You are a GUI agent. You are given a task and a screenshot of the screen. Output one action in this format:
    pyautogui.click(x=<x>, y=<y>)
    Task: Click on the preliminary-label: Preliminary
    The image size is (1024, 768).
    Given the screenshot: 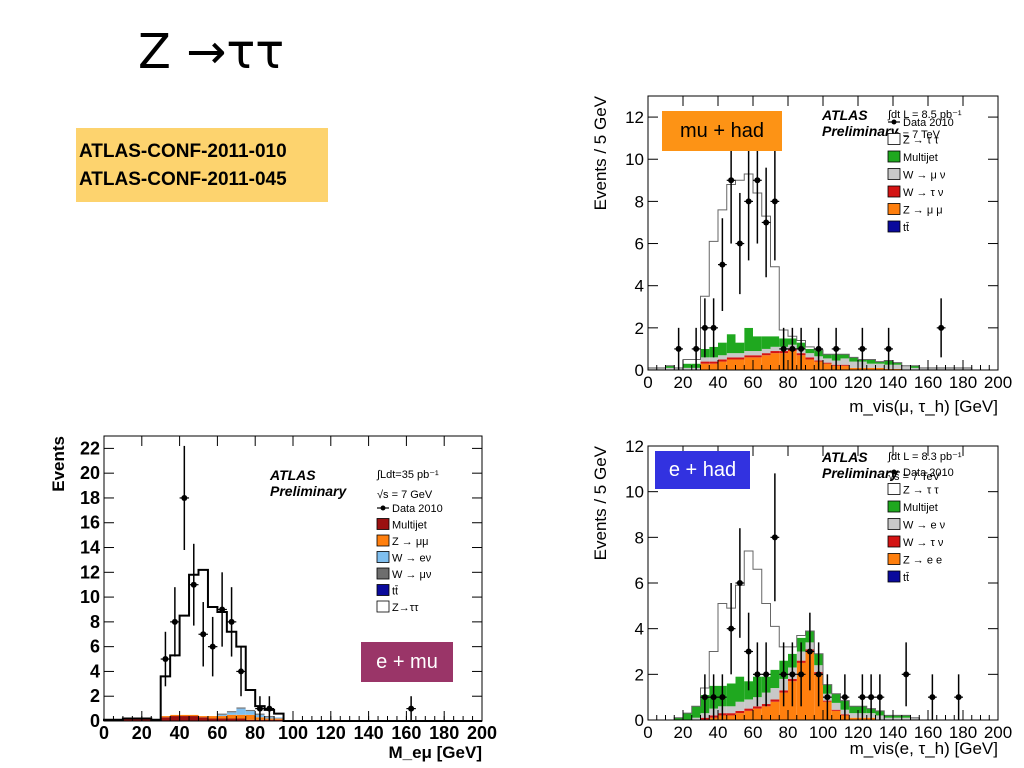 What is the action you would take?
    pyautogui.click(x=308, y=491)
    